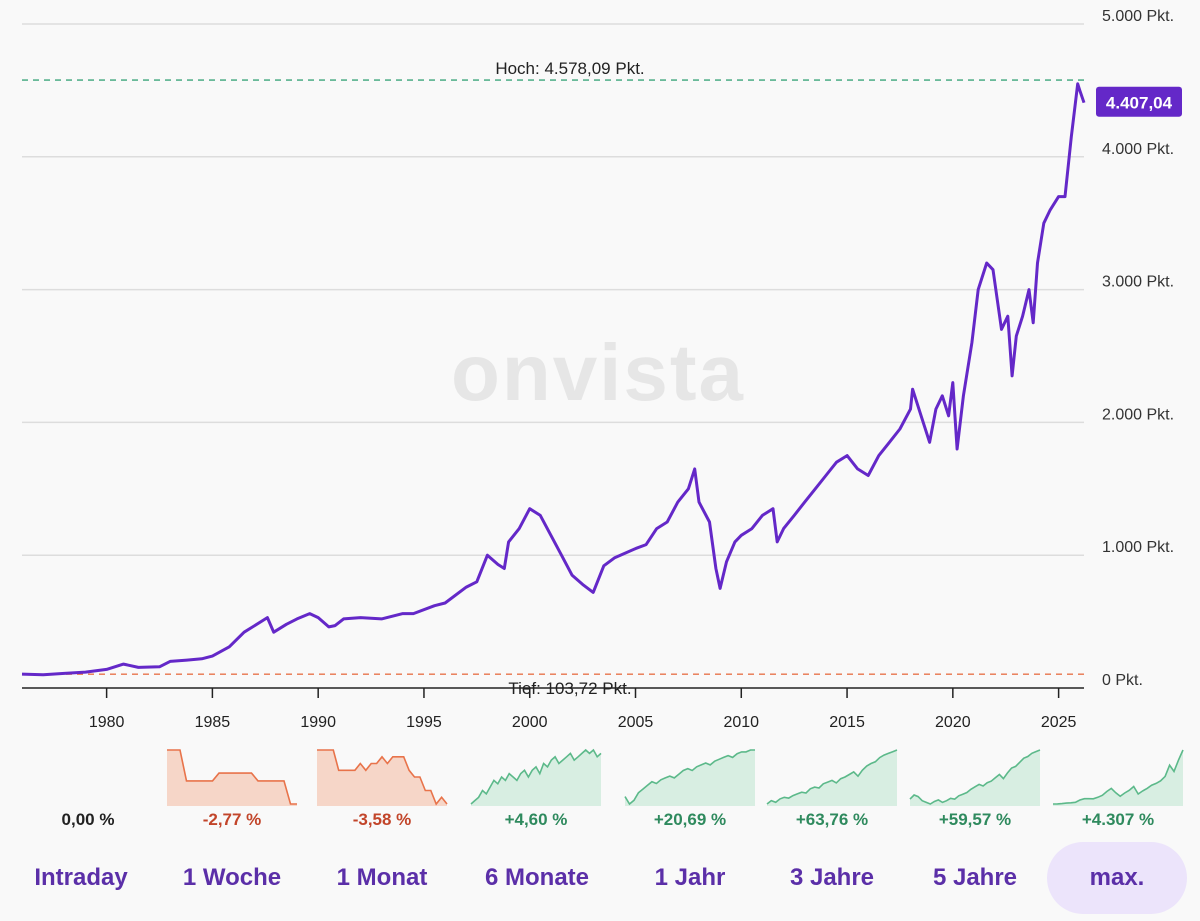 The width and height of the screenshot is (1200, 921). What do you see at coordinates (553, 709) in the screenshot?
I see `x-axis: 1980 1985 1990 1995 2000 2005 2010 2015 2020 2025` at bounding box center [553, 709].